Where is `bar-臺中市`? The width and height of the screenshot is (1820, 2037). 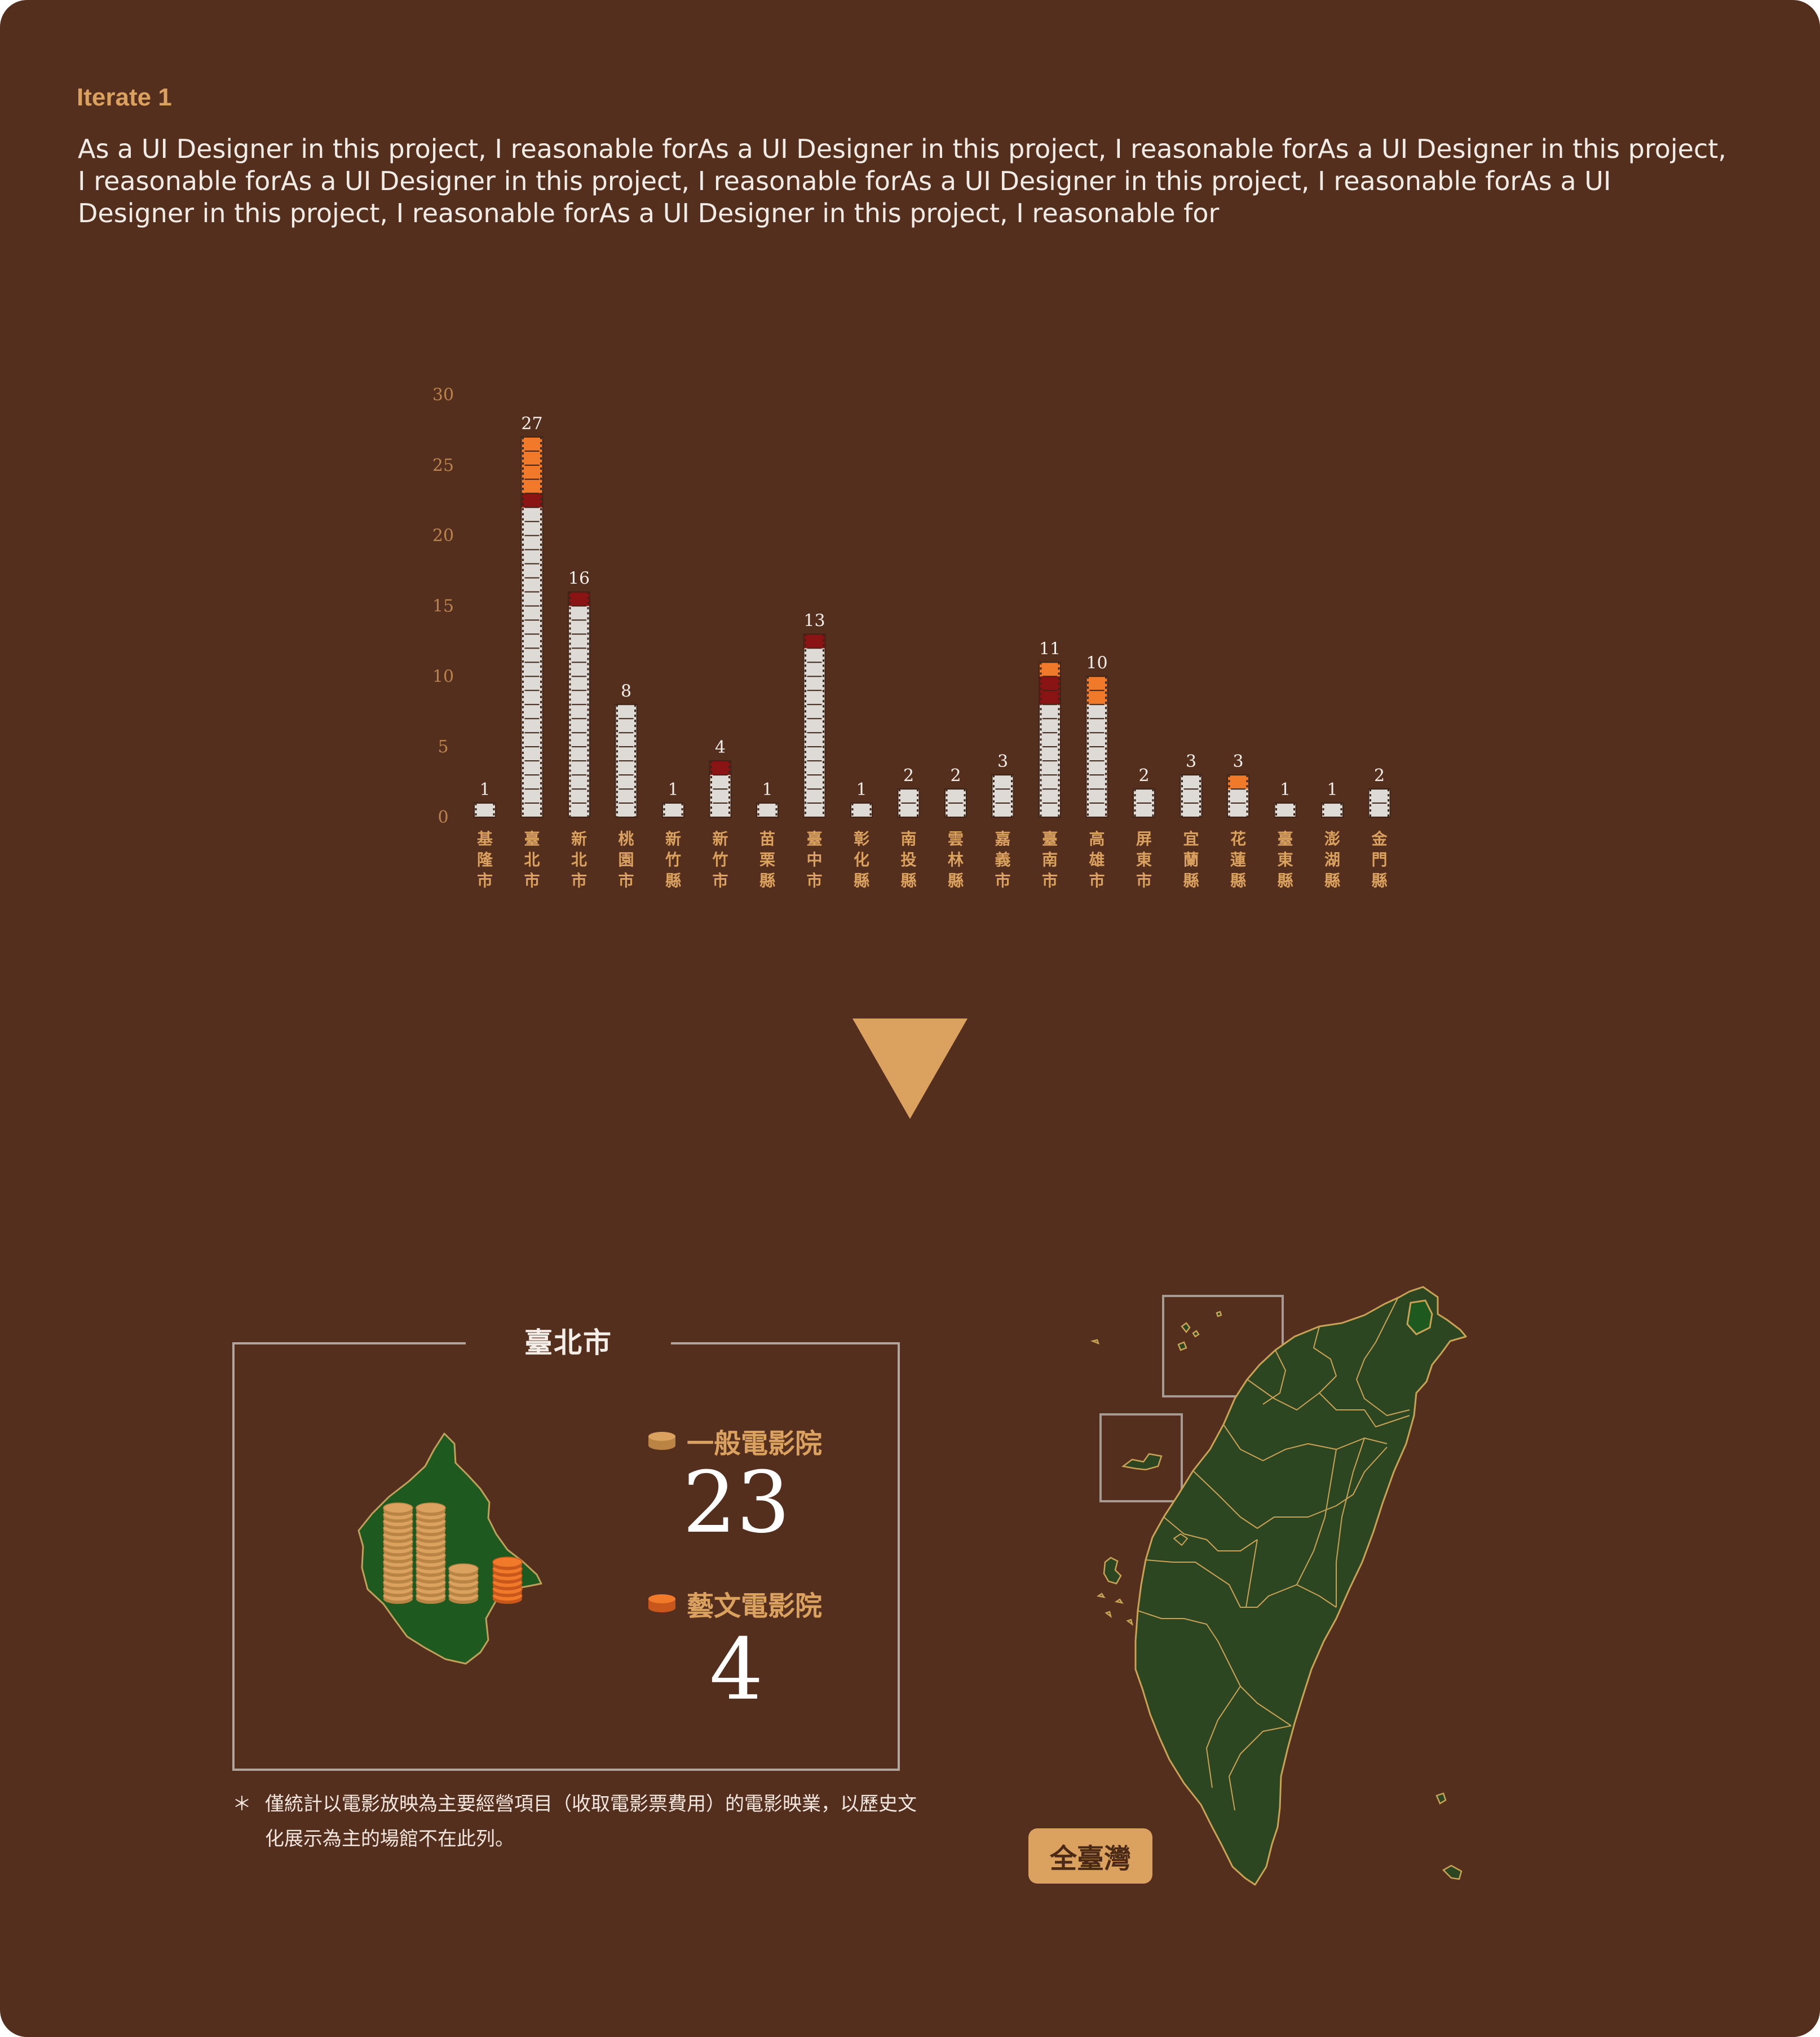
bar-臺中市 is located at coordinates (814, 725).